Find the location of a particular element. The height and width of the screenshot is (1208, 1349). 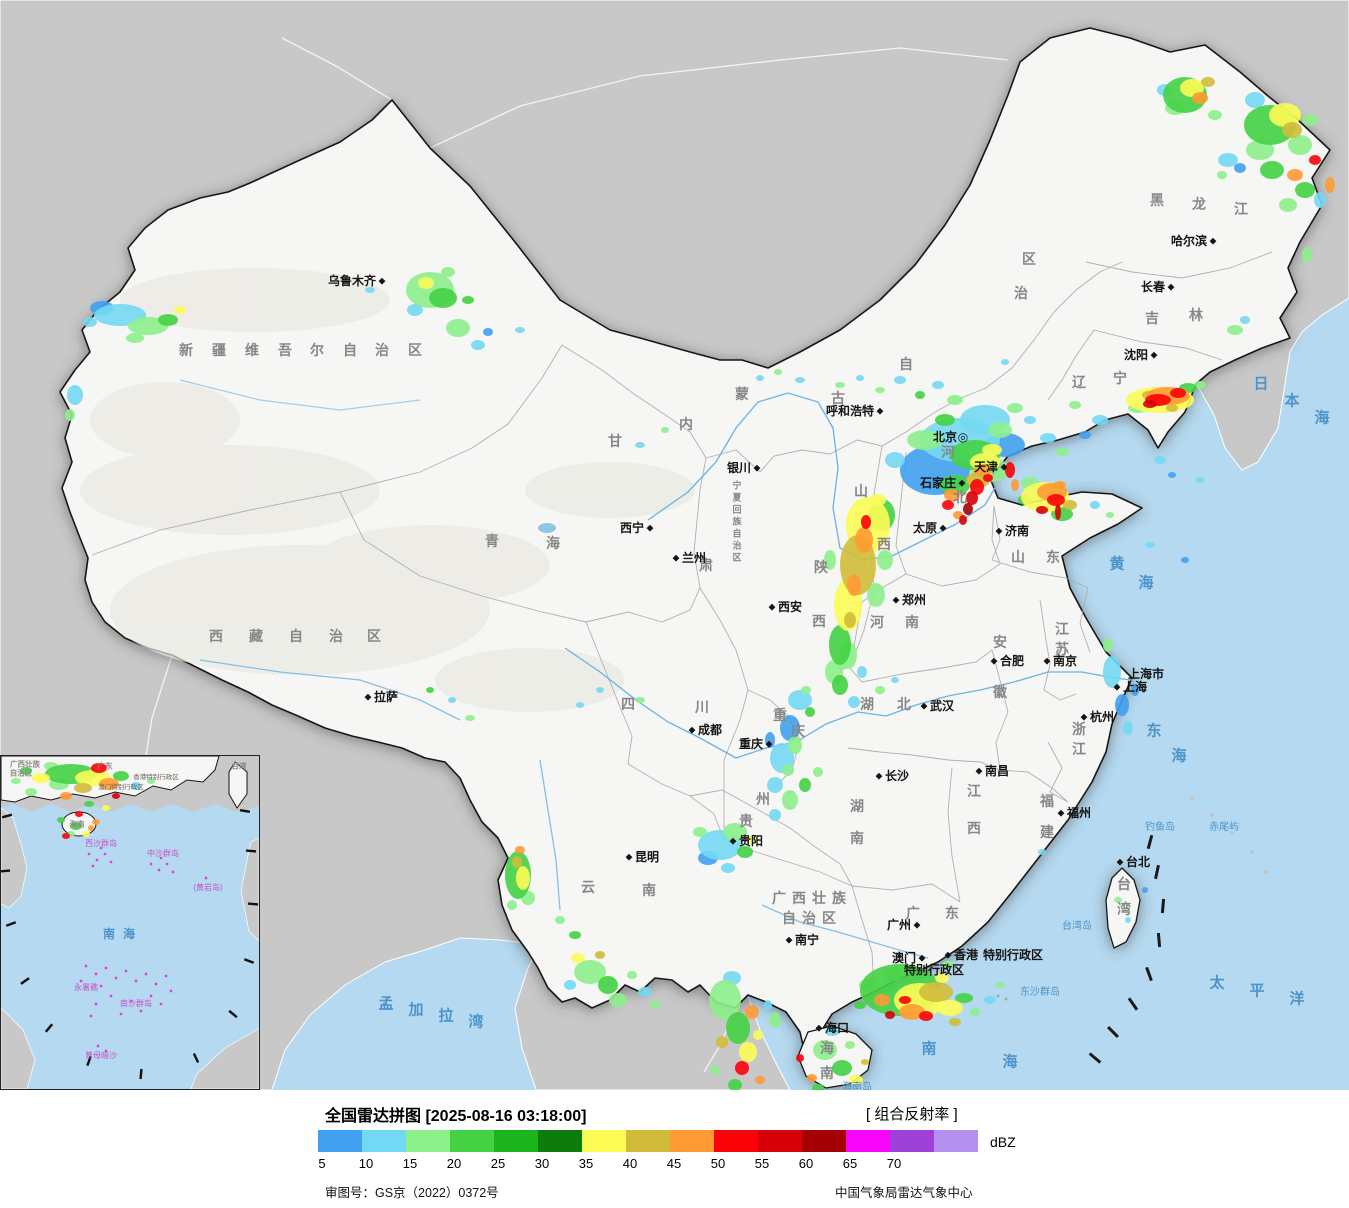

inset-label: 自治区 is located at coordinates (21, 773).